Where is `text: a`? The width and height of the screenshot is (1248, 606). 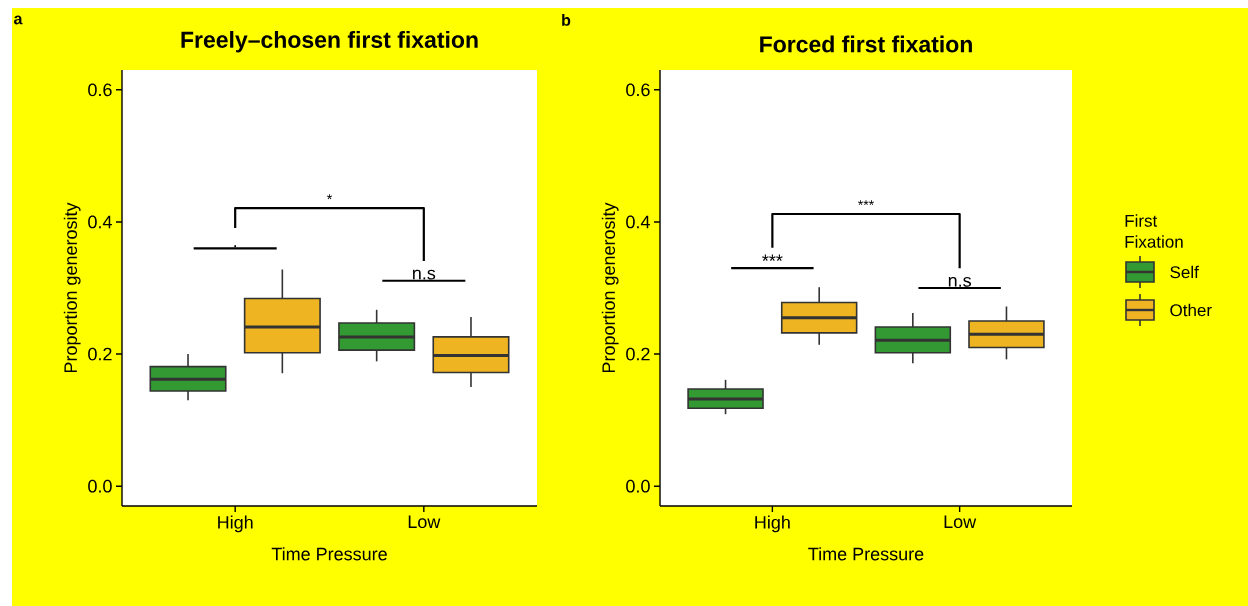
text: a is located at coordinates (18, 20).